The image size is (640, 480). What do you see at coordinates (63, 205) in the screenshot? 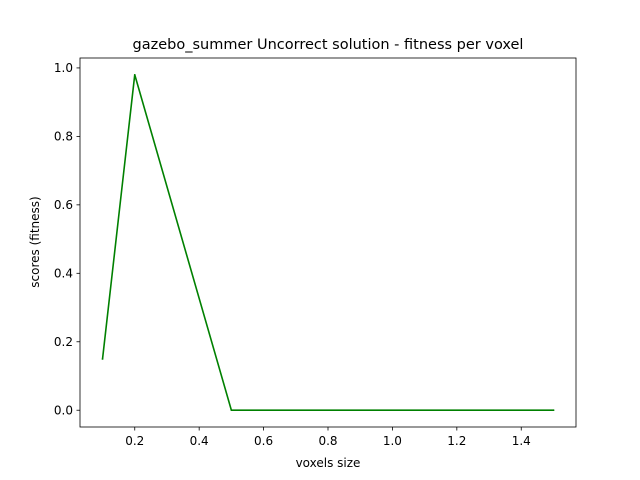
I see `y-tick-label: 0.6` at bounding box center [63, 205].